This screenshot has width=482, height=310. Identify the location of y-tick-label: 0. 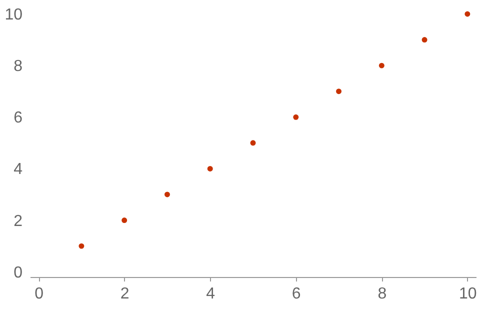
(18, 273).